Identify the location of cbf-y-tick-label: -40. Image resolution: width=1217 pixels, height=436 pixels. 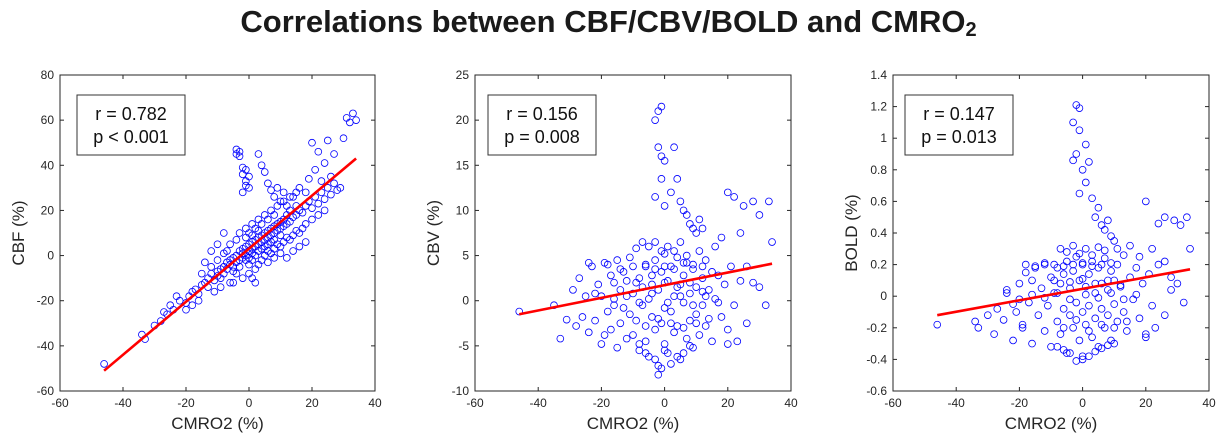
(46, 346).